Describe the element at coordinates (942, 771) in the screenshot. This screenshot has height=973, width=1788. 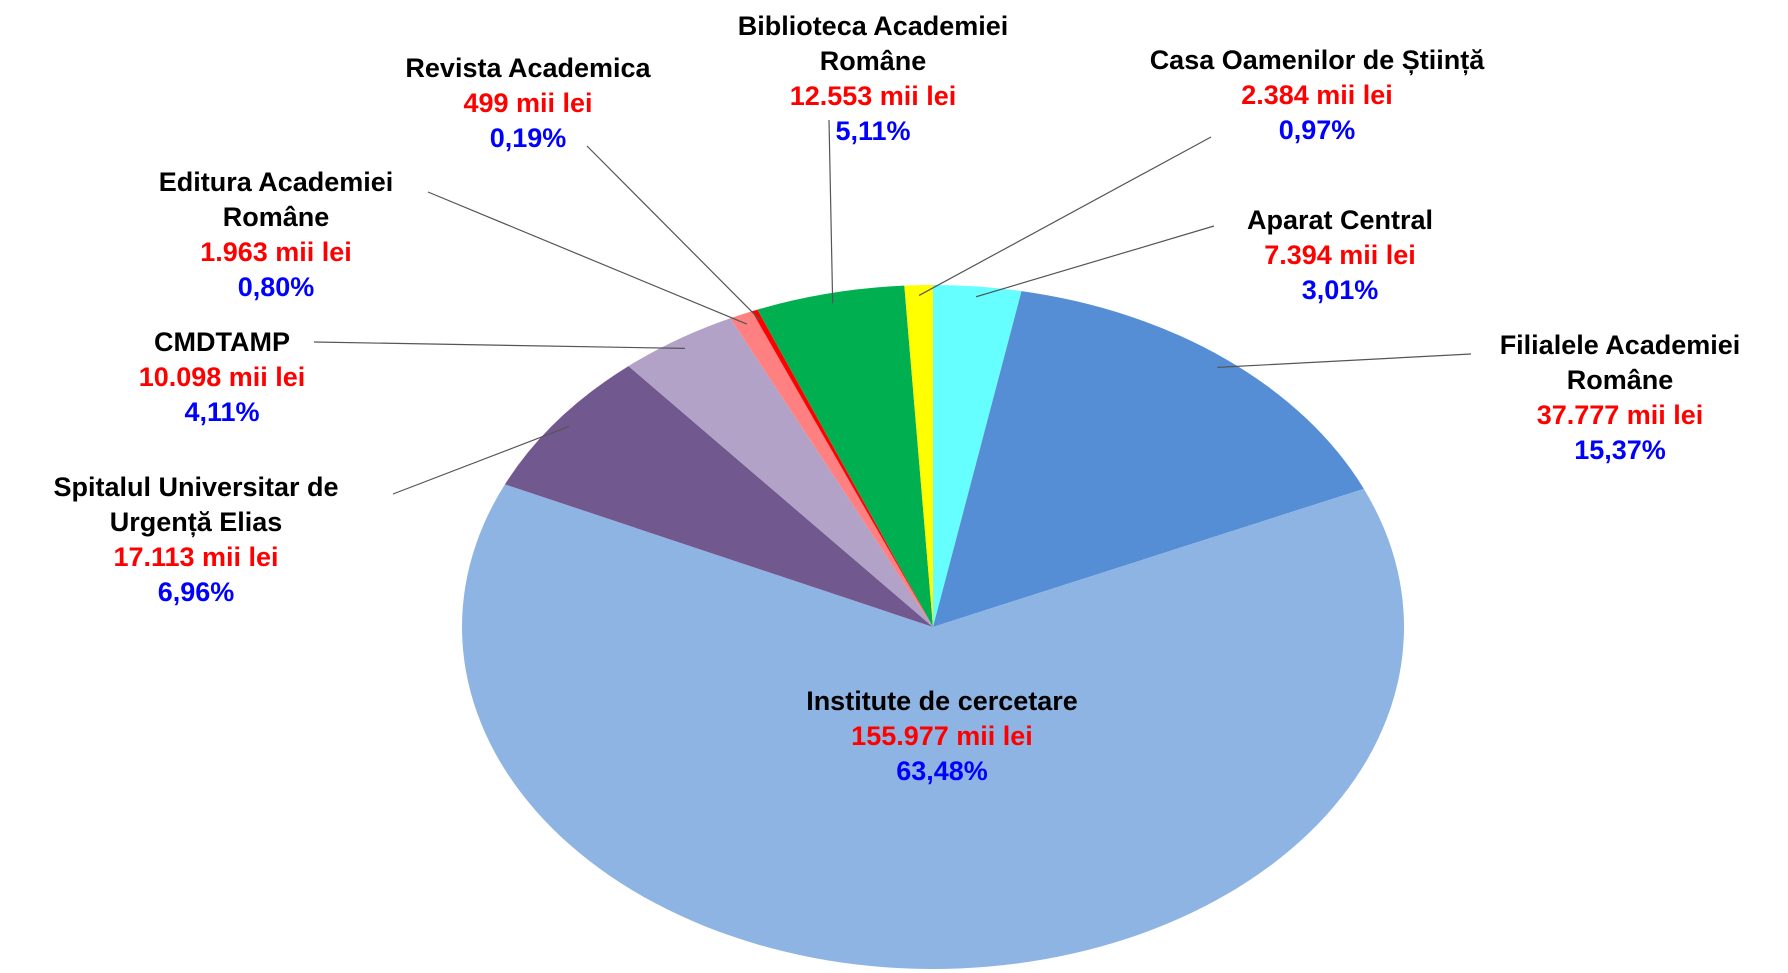
I see `percent-label: 63,48%` at that location.